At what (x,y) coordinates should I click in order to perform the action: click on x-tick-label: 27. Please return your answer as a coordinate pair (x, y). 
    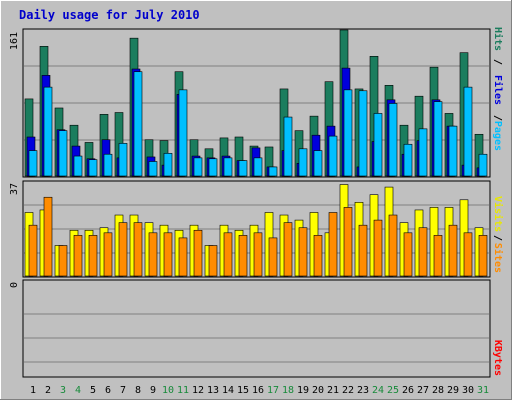
    Looking at the image, I should click on (423, 390).